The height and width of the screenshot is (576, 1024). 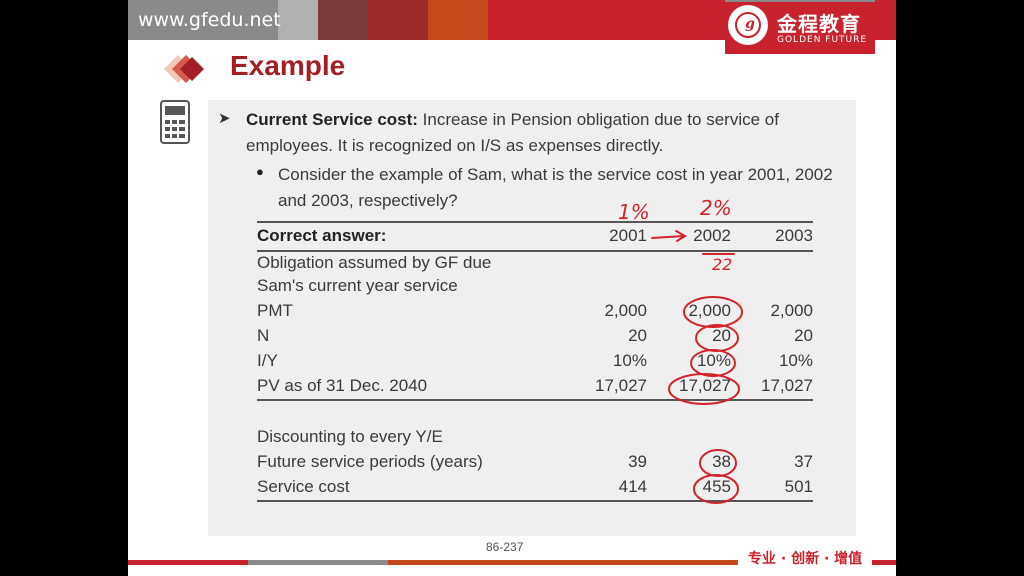 I want to click on row-label: I/Y, so click(x=267, y=360).